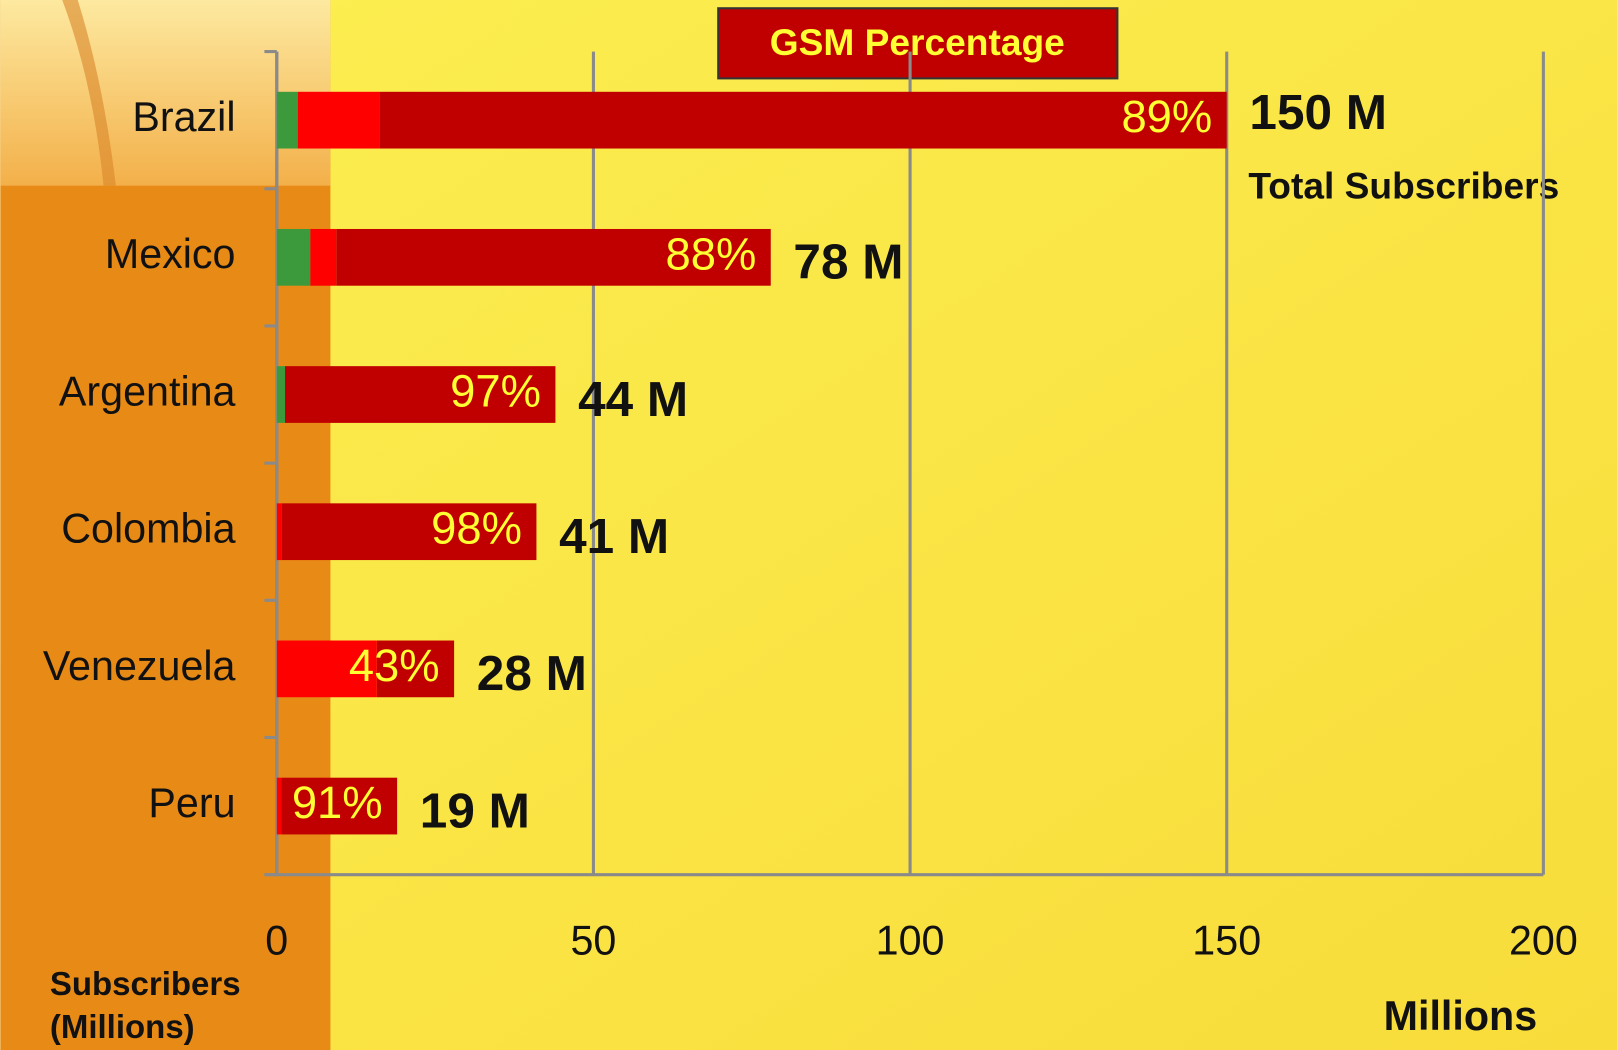 The image size is (1618, 1050). What do you see at coordinates (148, 529) in the screenshot?
I see `y-tick-label: Colombia` at bounding box center [148, 529].